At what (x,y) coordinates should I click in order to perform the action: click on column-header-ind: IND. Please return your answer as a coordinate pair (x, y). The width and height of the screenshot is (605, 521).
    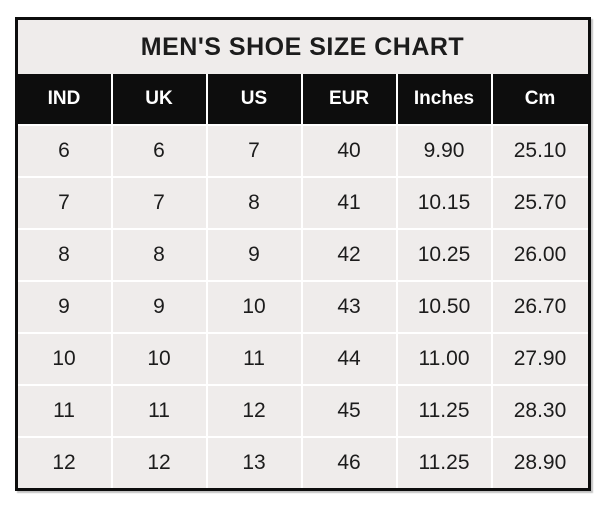
    Looking at the image, I should click on (65, 100).